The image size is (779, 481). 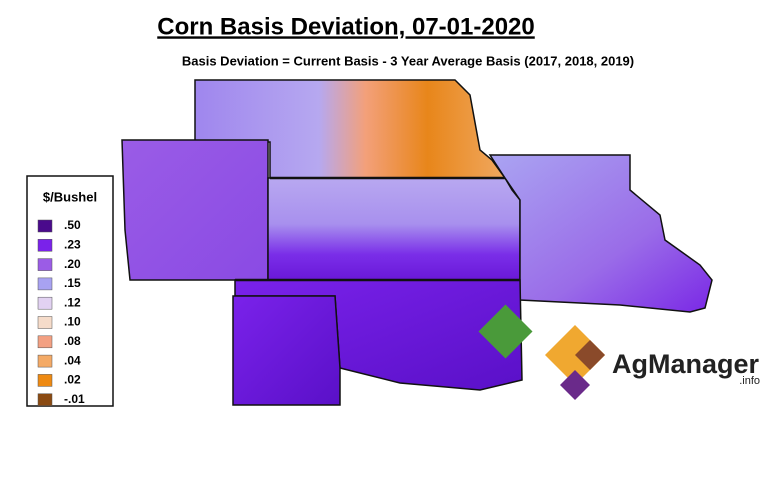 What do you see at coordinates (70, 196) in the screenshot?
I see `legend-title: $/Bushel` at bounding box center [70, 196].